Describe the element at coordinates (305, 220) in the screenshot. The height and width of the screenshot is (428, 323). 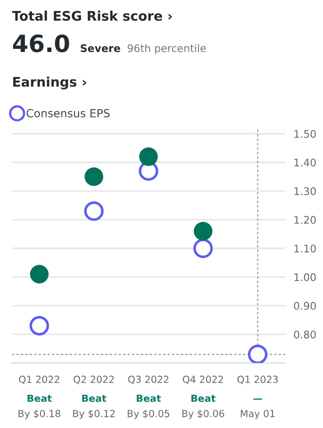
I see `y-tick-label: 1.20` at that location.